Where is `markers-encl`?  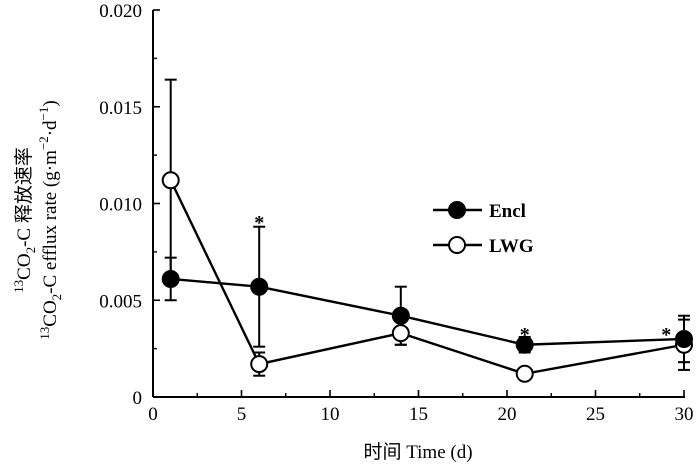 markers-encl is located at coordinates (427, 311).